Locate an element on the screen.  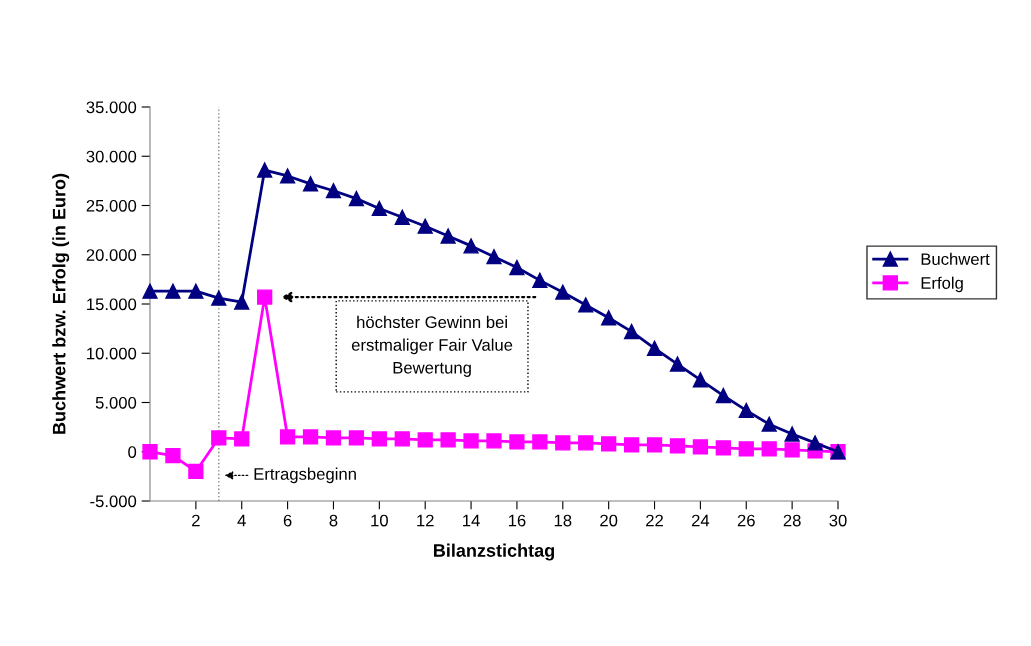
y-axis-title: Buchwert bzw. Erfolg (in Euro) is located at coordinates (61, 303).